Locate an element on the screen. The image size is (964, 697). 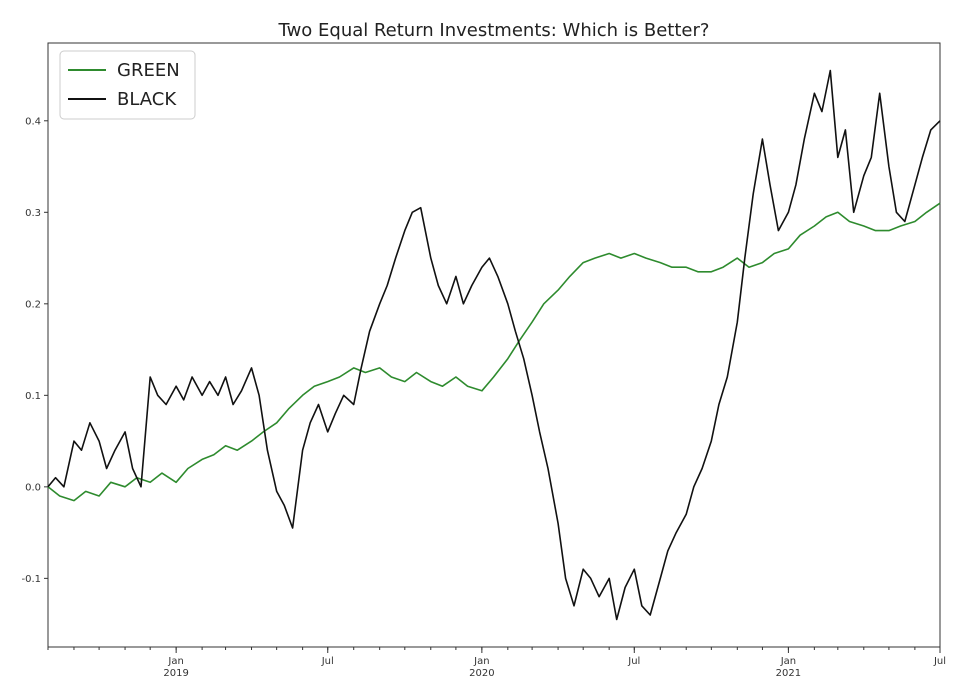
x-tick-year-label: 2021 is located at coordinates (788, 673).